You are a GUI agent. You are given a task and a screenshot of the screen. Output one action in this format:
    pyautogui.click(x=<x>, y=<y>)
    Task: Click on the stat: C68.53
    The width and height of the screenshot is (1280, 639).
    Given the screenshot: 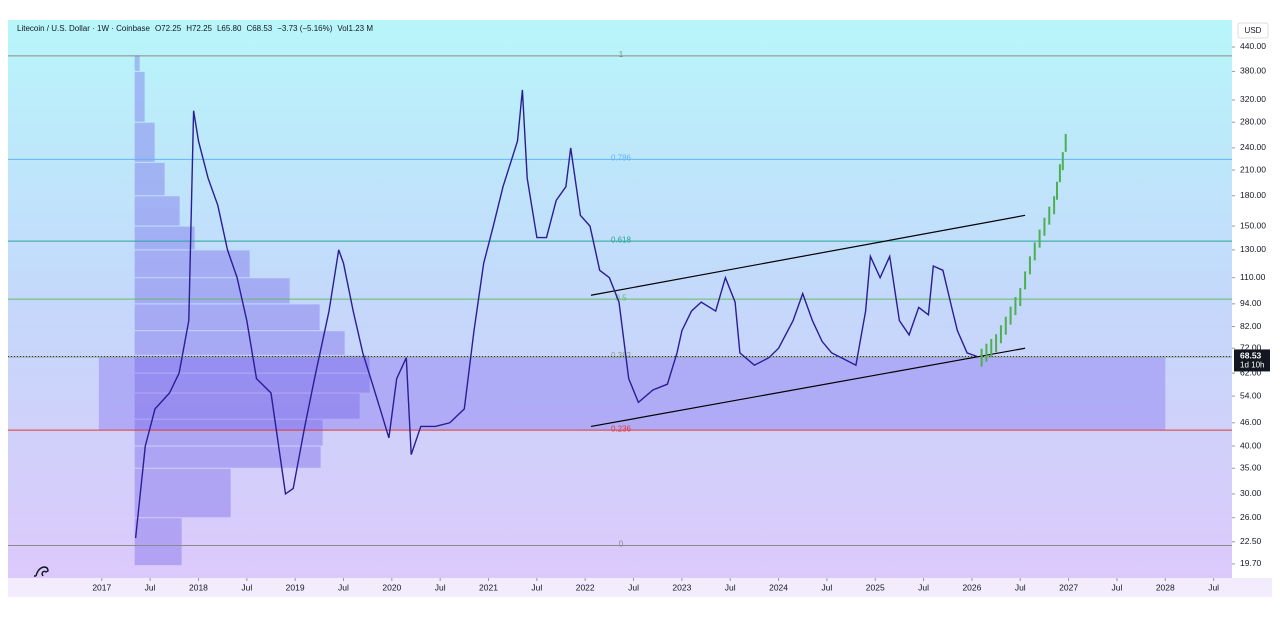 What is the action you would take?
    pyautogui.click(x=259, y=28)
    